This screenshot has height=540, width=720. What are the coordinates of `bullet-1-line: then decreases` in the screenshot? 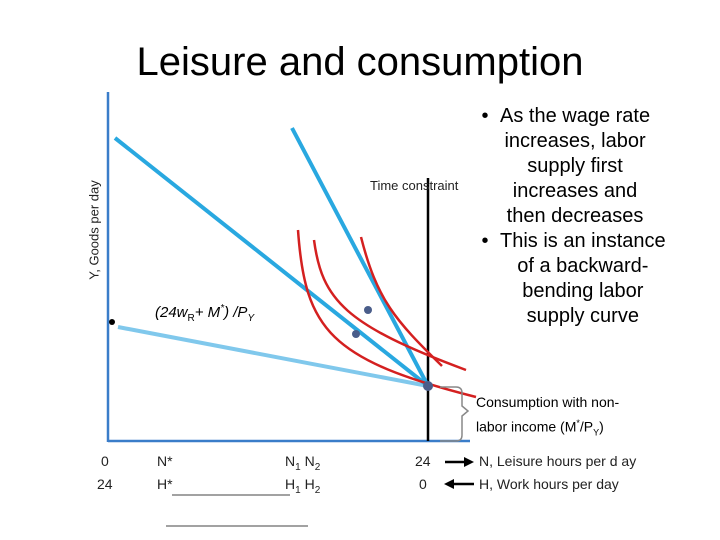 It's located at (575, 216).